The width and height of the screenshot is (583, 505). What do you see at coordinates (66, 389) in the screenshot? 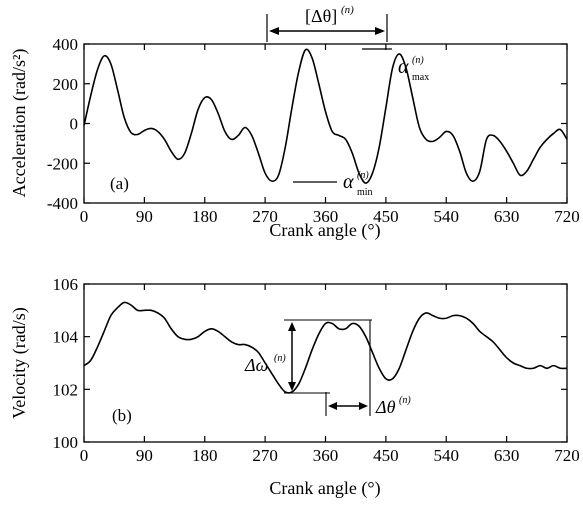
I see `y-tick-label: 102` at bounding box center [66, 389].